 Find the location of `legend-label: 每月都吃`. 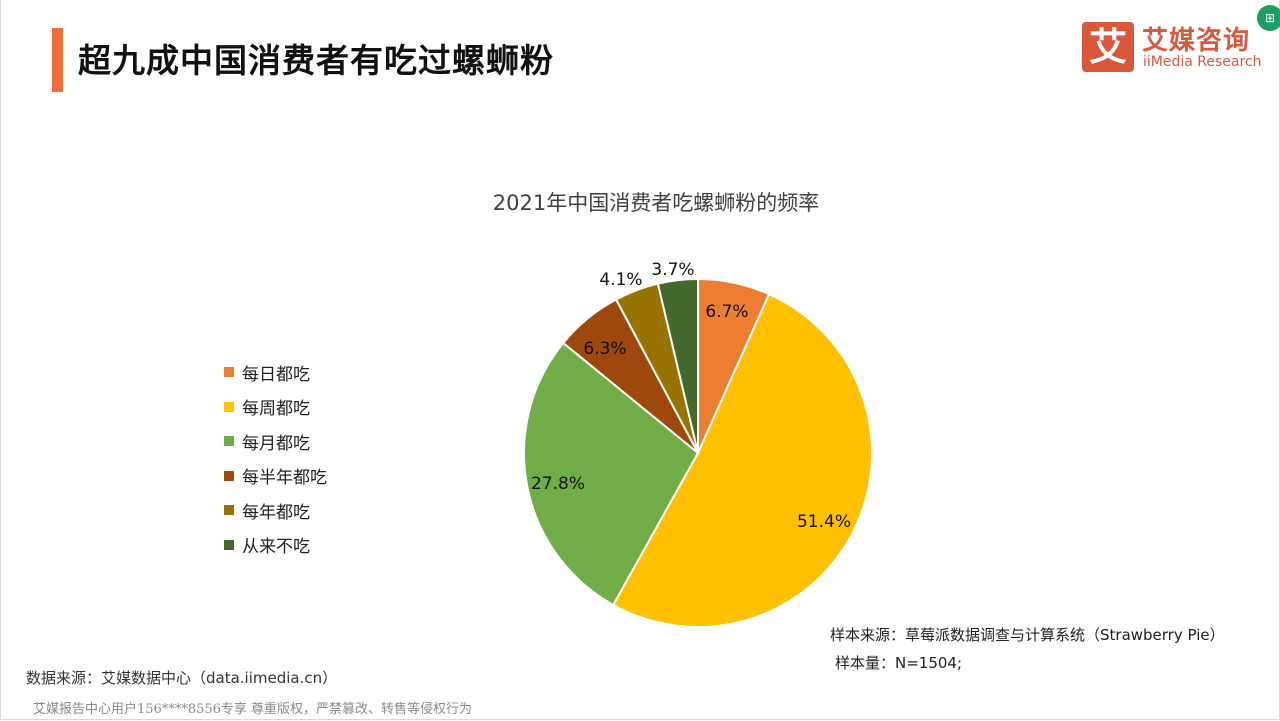

legend-label: 每月都吃 is located at coordinates (276, 443).